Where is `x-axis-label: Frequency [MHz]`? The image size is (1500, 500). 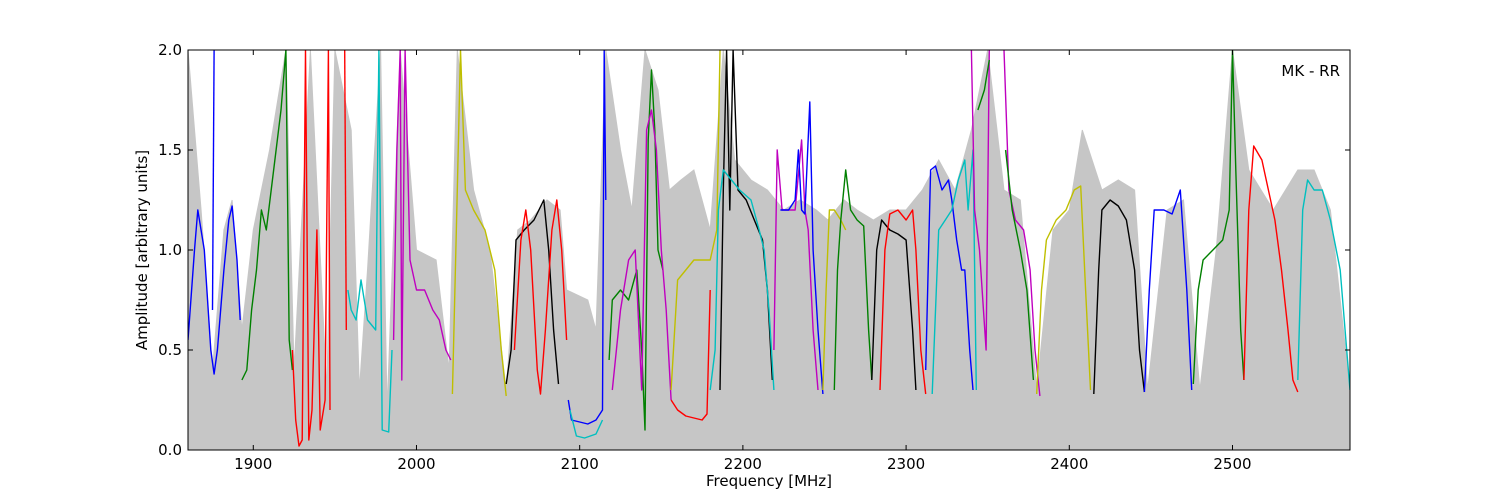 x-axis-label: Frequency [MHz] is located at coordinates (769, 481).